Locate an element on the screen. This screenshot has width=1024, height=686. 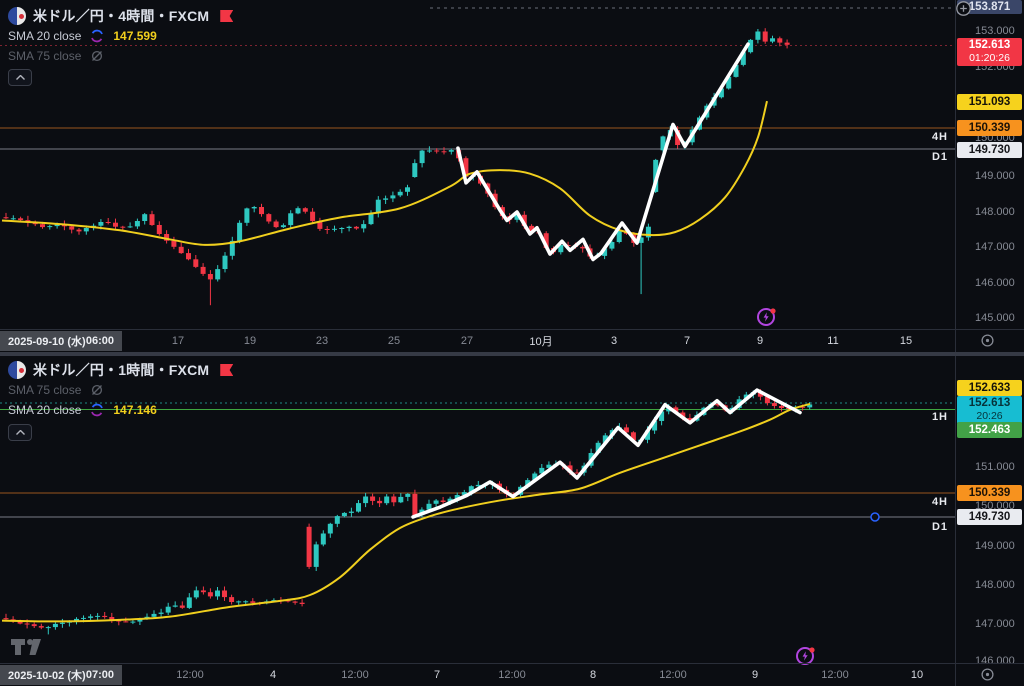
indicator-legend-4h: SMA 20 close 147.599 SMA 75 close is located at coordinates (120, 46).